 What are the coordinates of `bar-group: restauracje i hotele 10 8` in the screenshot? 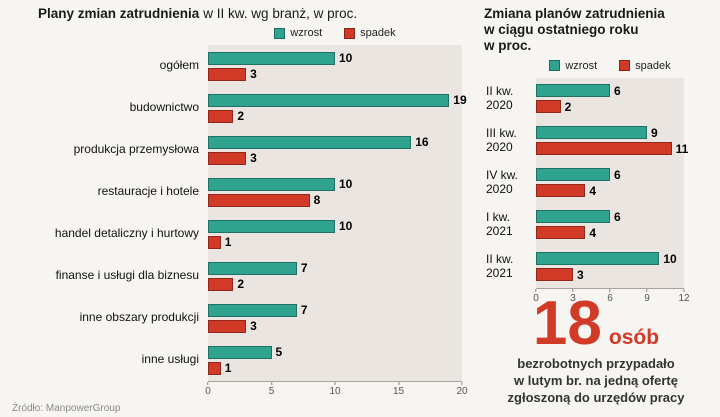 It's located at (236, 192).